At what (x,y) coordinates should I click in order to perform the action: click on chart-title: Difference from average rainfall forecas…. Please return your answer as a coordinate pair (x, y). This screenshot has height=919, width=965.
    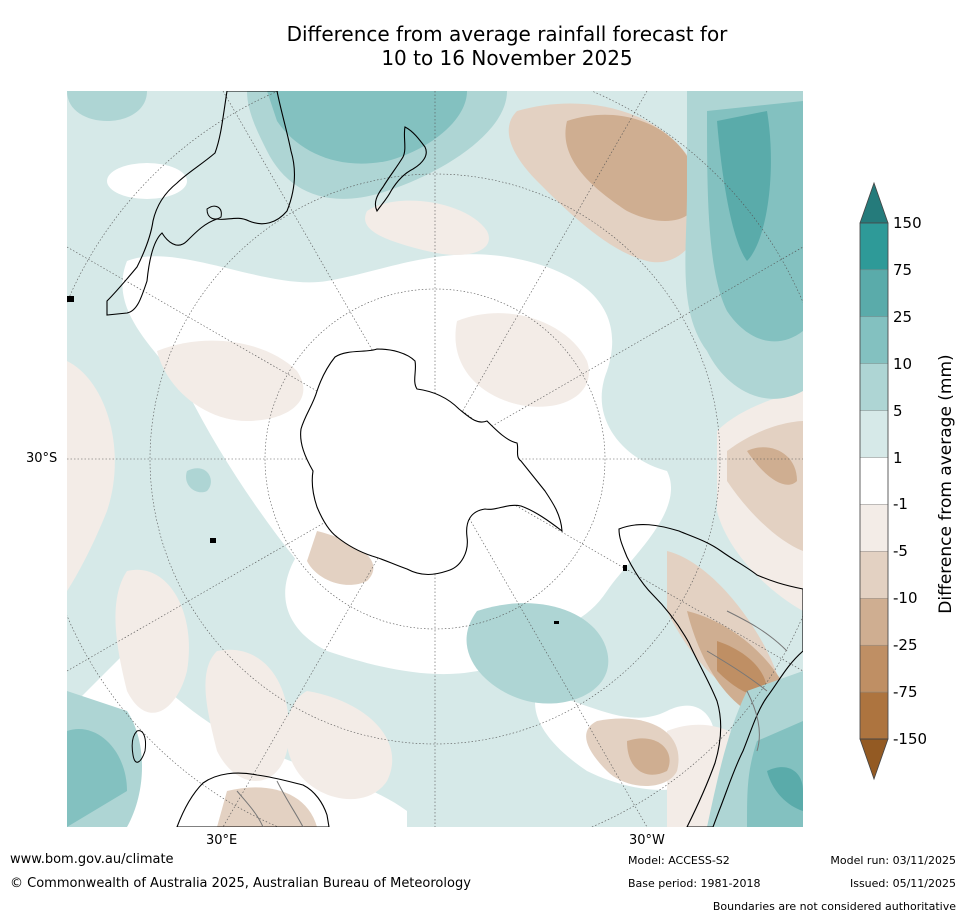
    Looking at the image, I should click on (482, 46).